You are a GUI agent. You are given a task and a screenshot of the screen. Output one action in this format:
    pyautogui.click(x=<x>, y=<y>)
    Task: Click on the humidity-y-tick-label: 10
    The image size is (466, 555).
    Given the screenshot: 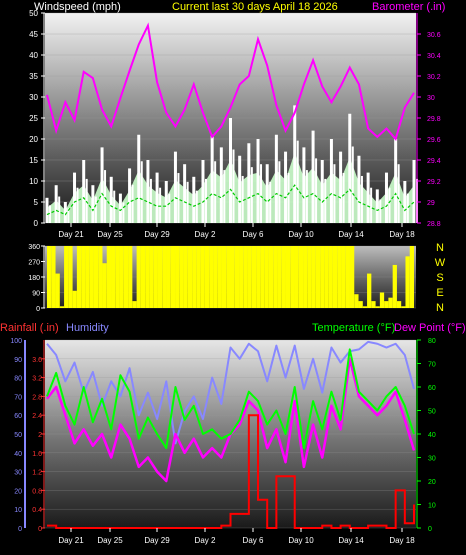 What is the action you would take?
    pyautogui.click(x=18, y=510)
    